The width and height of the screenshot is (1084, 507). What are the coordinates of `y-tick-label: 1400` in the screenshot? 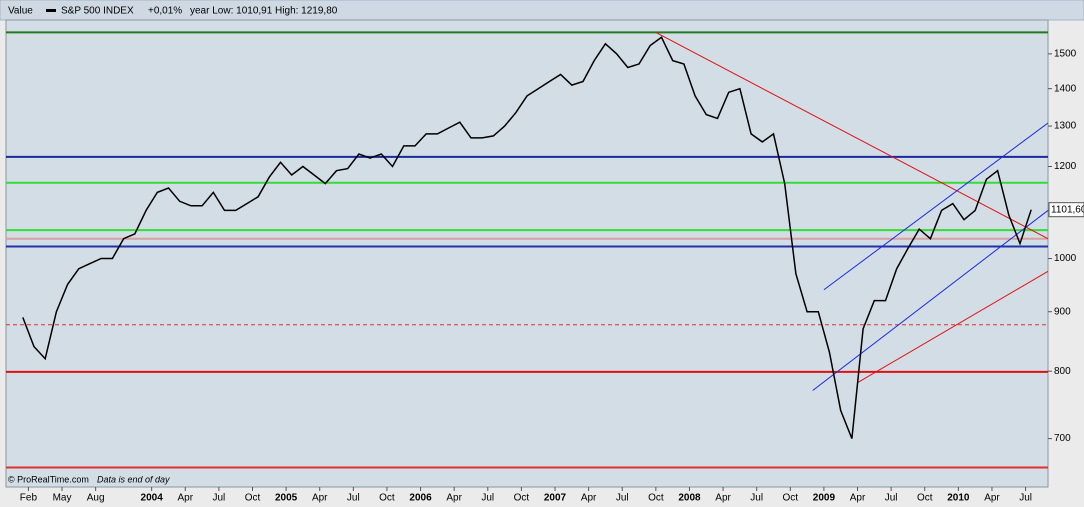 It's located at (1065, 88).